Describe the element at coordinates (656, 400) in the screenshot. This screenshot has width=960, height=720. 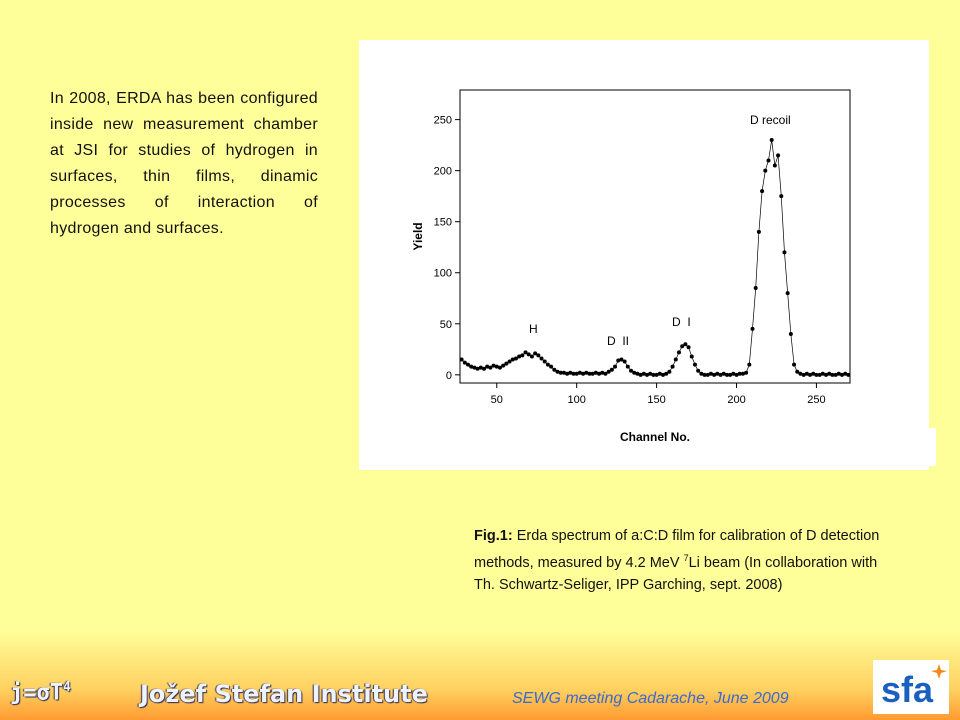
I see `x-tick-label: 150` at that location.